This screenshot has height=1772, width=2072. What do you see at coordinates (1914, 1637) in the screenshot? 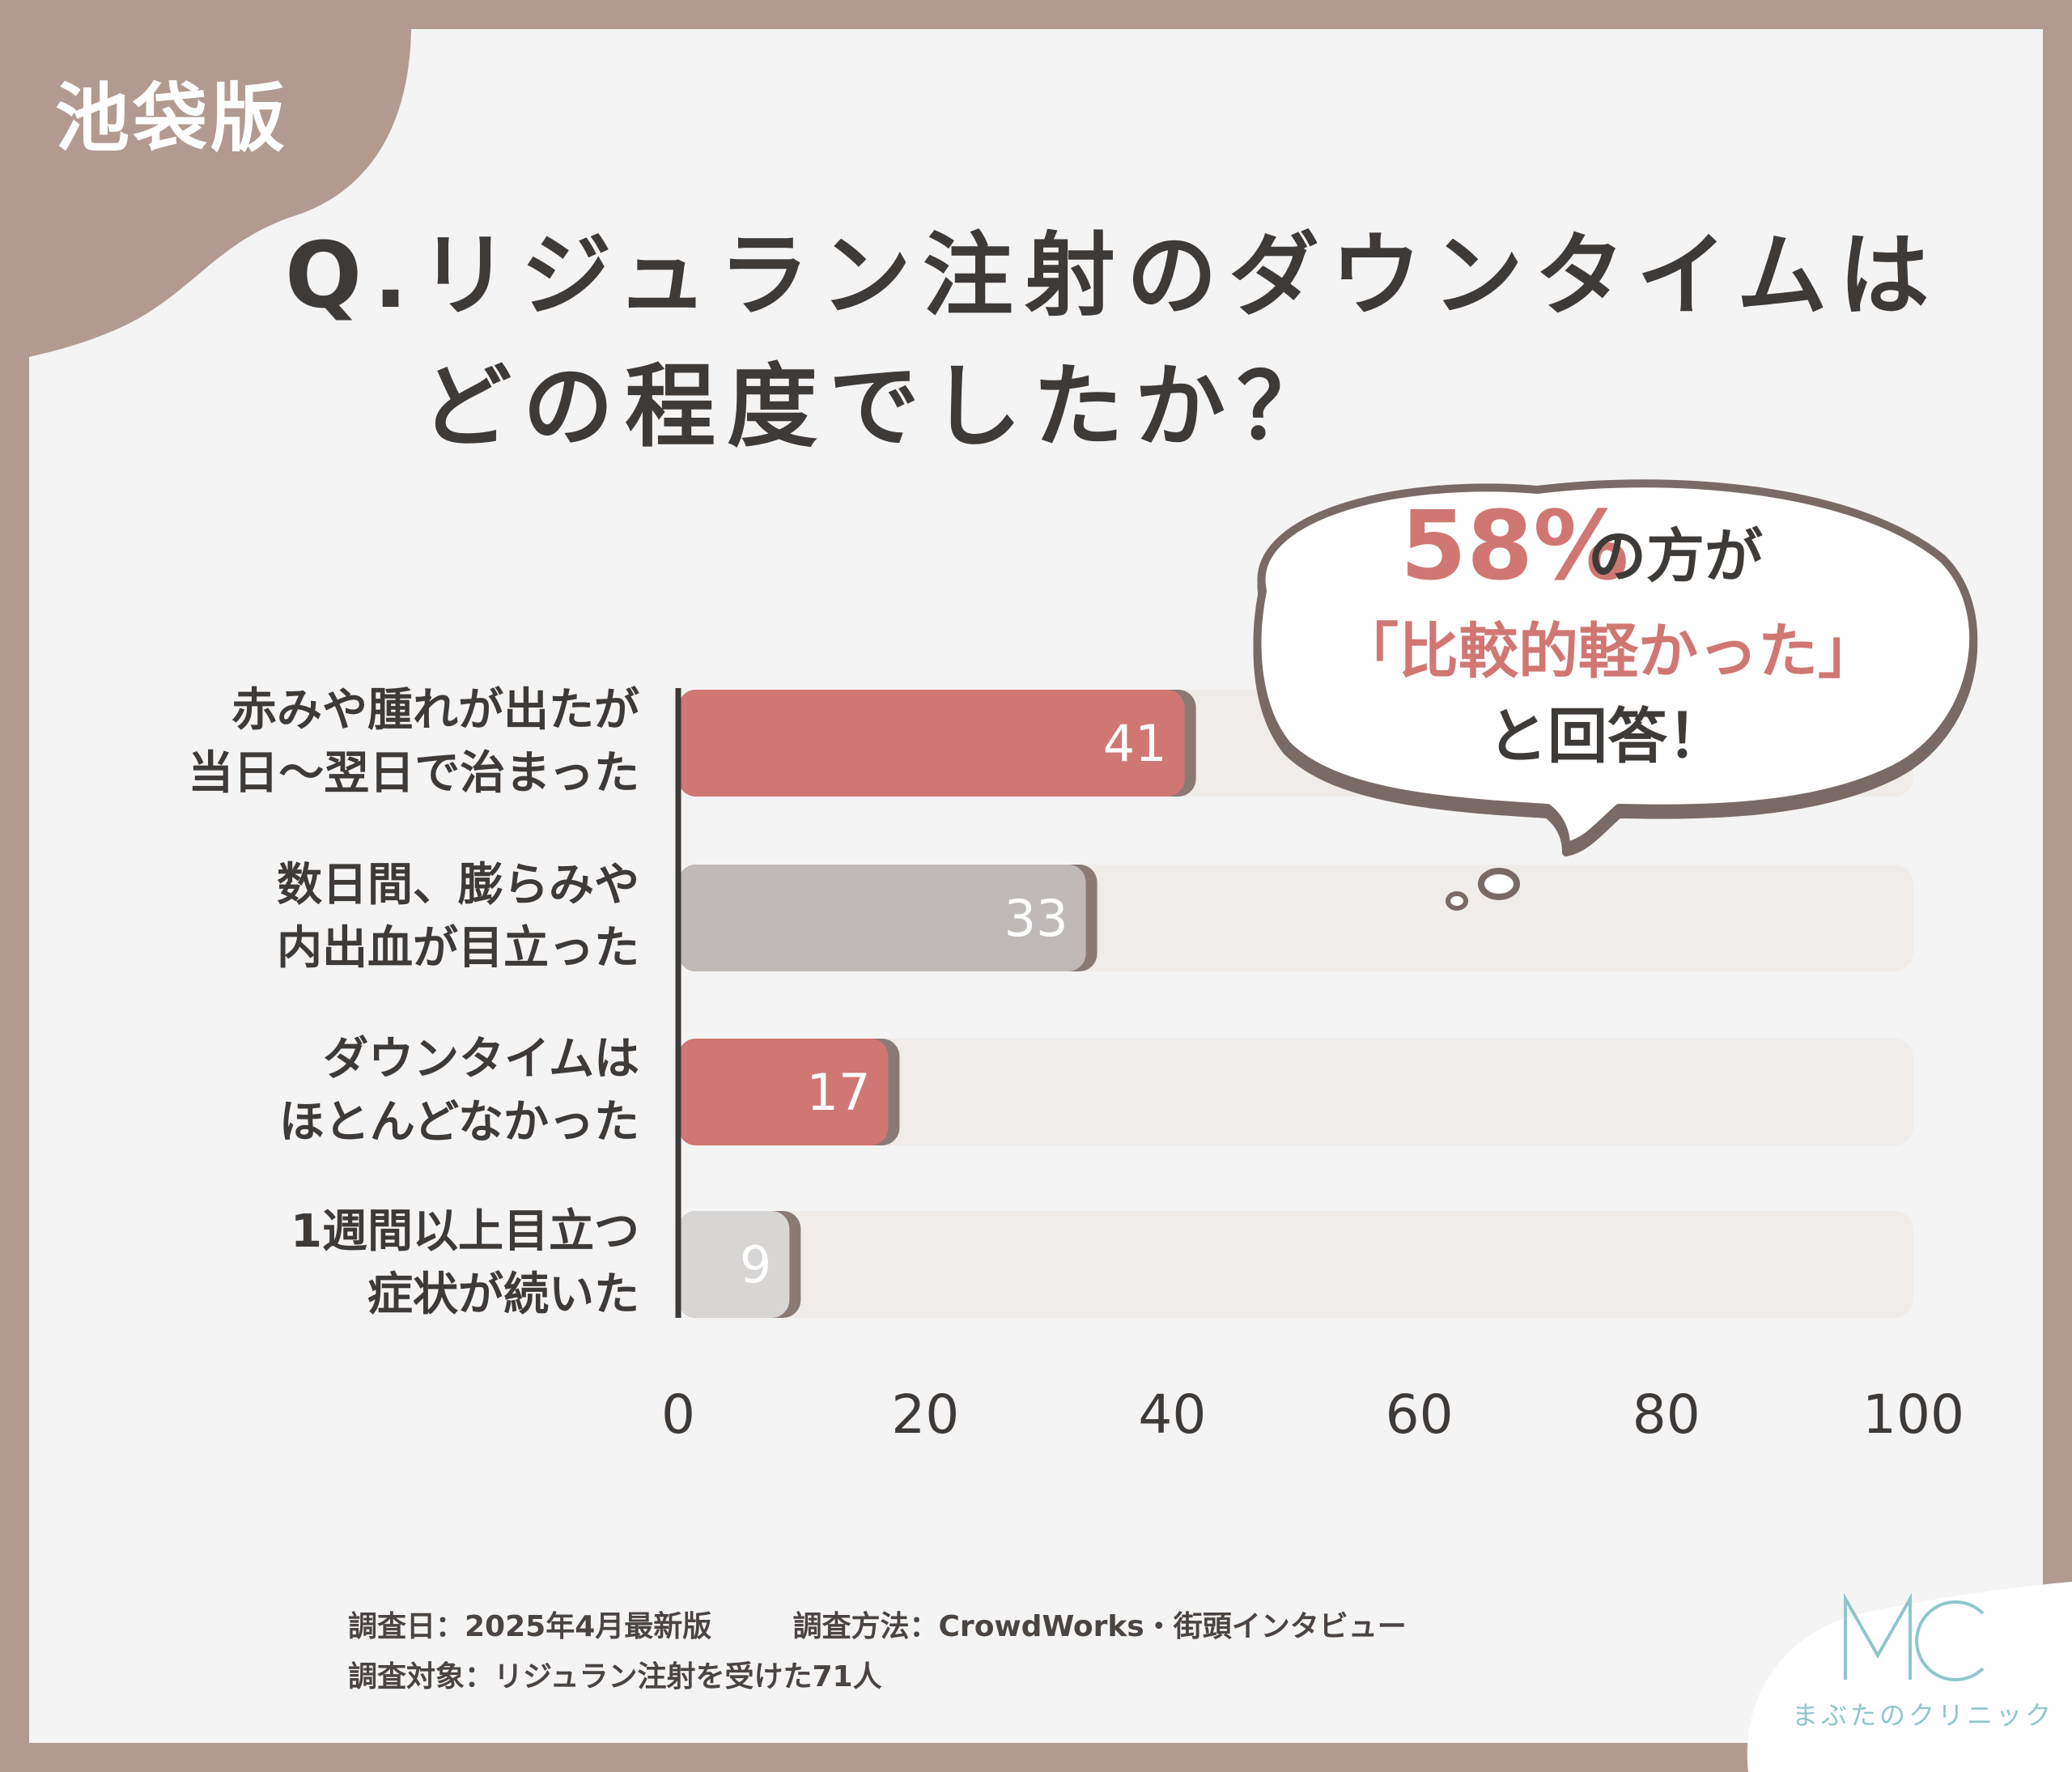
I see `clinic-logo-mark` at bounding box center [1914, 1637].